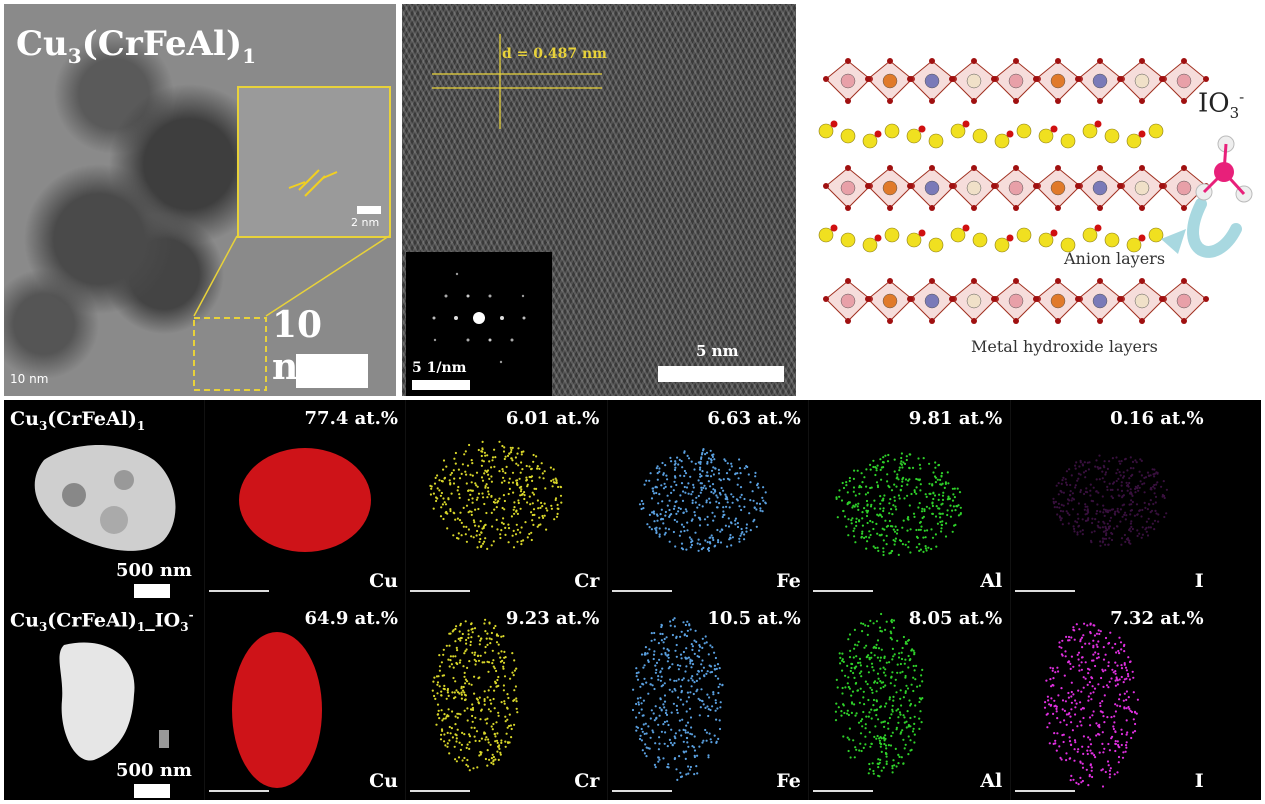 This screenshot has height=804, width=1265. What do you see at coordinates (313, 183) in the screenshot?
I see `lattice-arrow-icon` at bounding box center [313, 183].